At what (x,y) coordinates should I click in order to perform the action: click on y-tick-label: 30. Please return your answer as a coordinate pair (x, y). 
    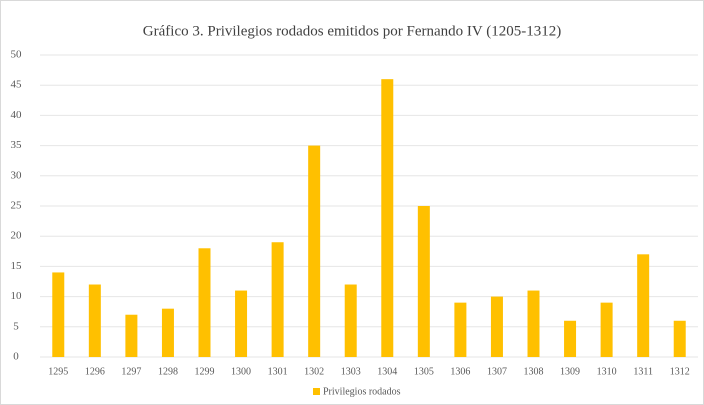
    Looking at the image, I should click on (17, 175).